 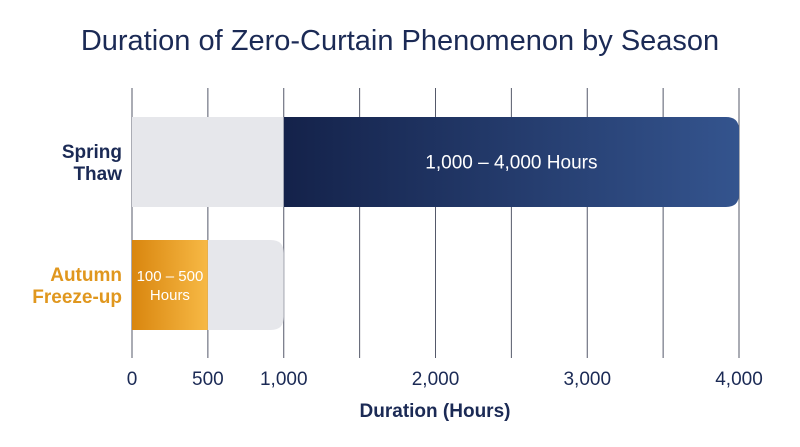 I want to click on bar-value-label: 100 – 500 Hours, so click(x=170, y=286).